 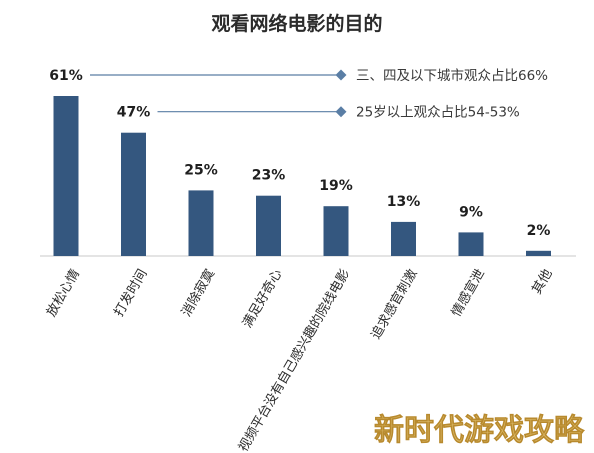 I want to click on x-tick-label: 追求感官刺激, so click(x=394, y=304).